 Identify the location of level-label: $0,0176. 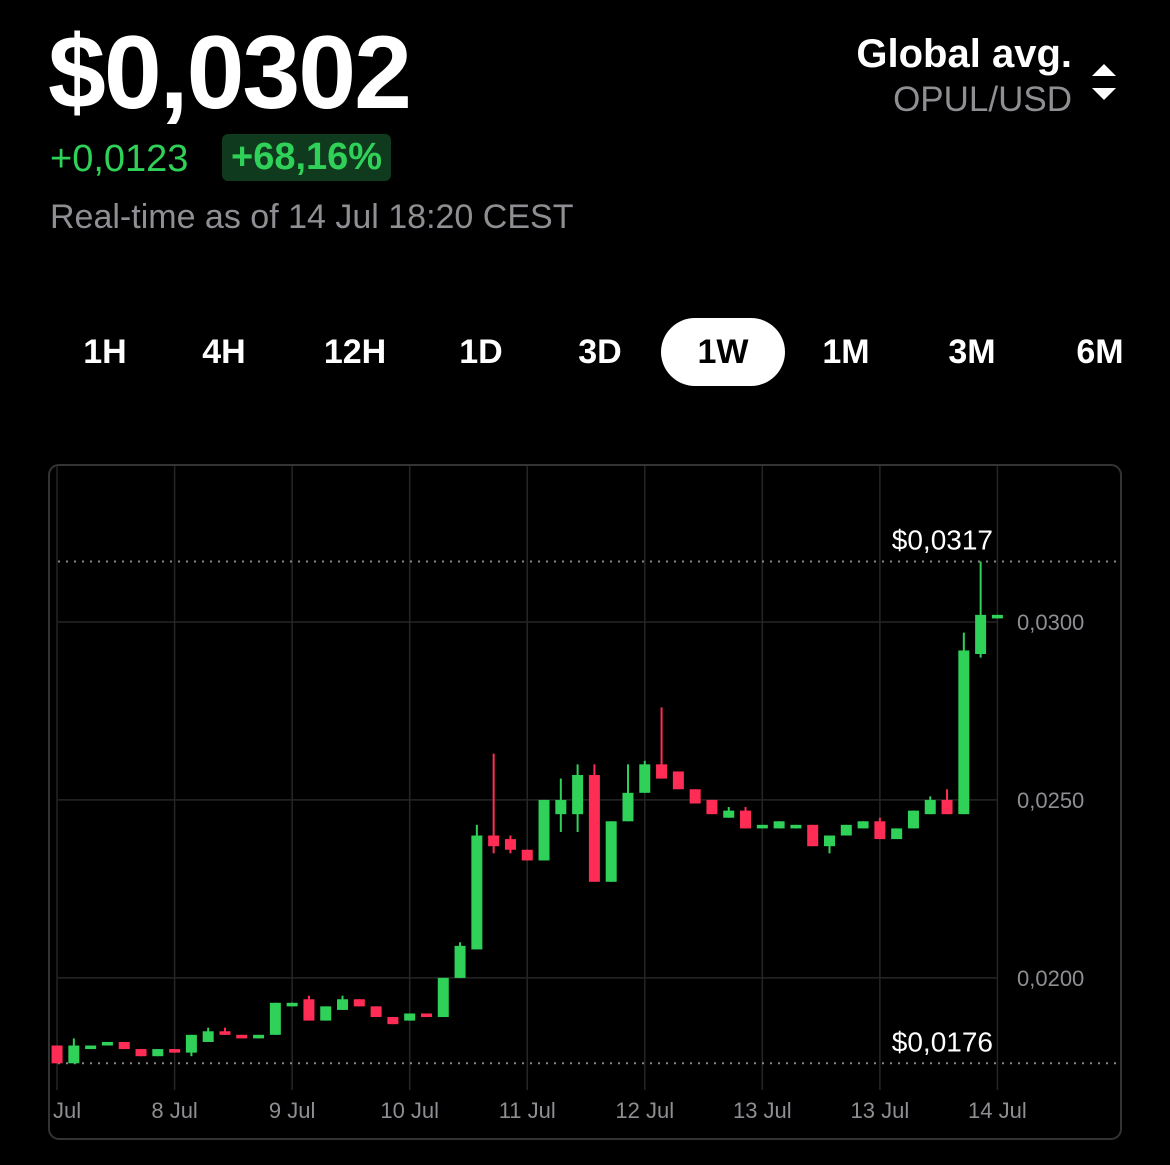
(942, 1041).